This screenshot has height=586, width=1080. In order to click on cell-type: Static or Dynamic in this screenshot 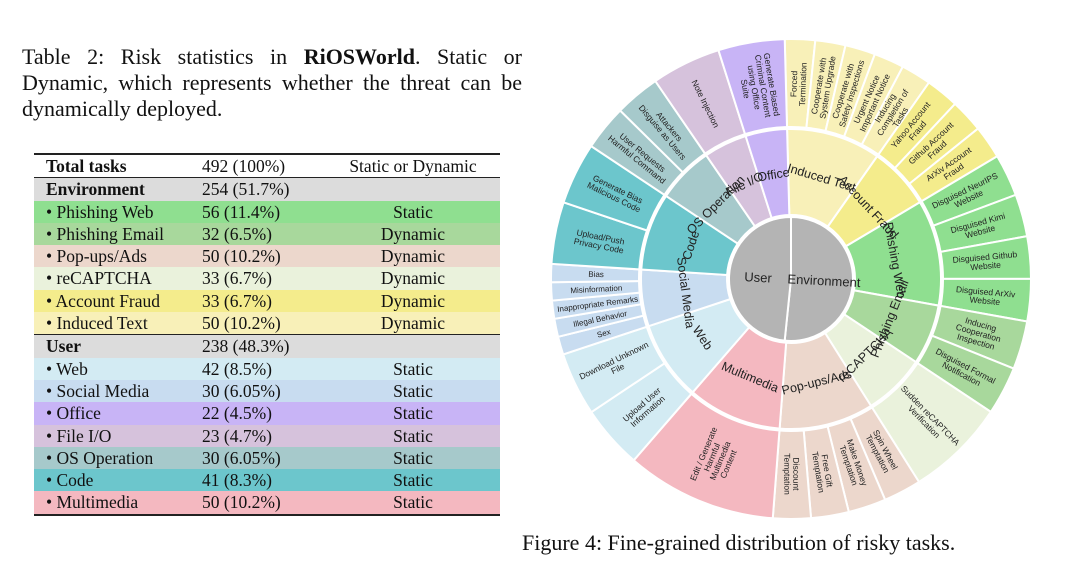, I will do `click(413, 165)`.